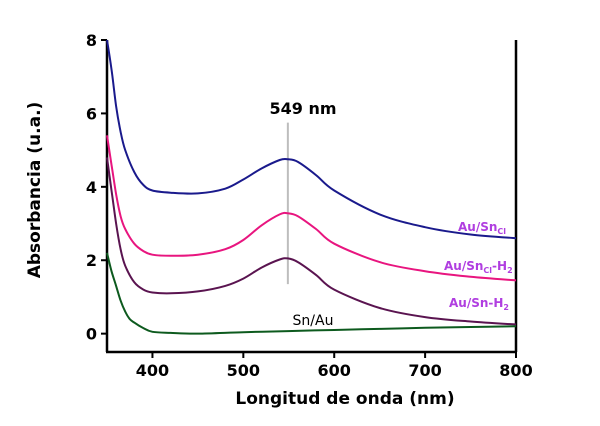  Describe the element at coordinates (35, 190) in the screenshot. I see `y-axis-title: Absorbancia (u.a.)` at that location.